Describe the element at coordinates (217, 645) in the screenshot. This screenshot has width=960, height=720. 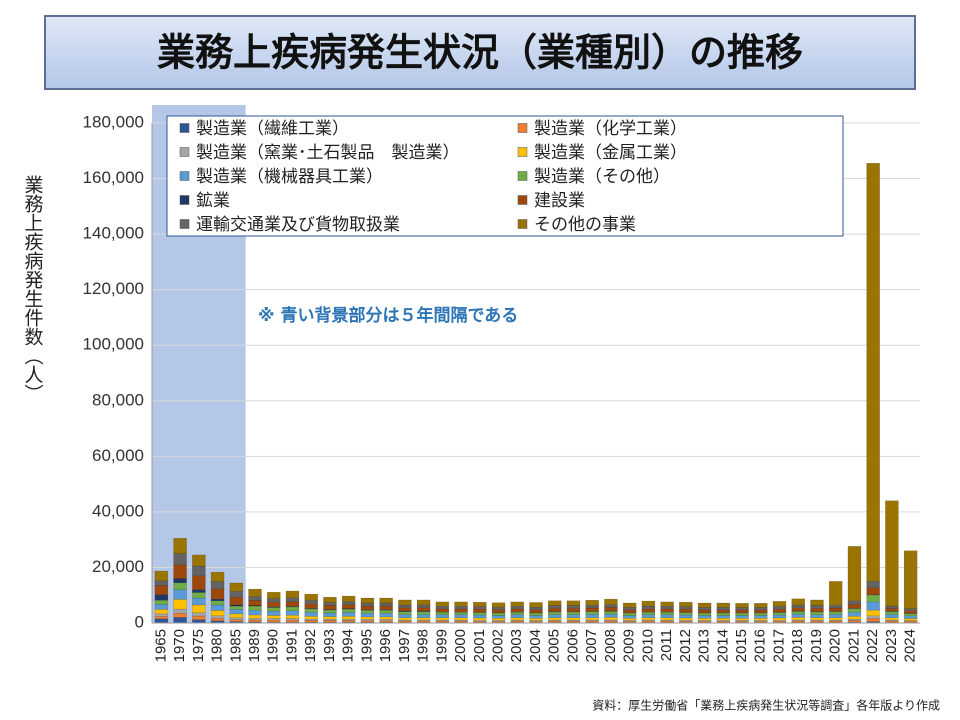
I see `x-tick-label: 1980` at that location.